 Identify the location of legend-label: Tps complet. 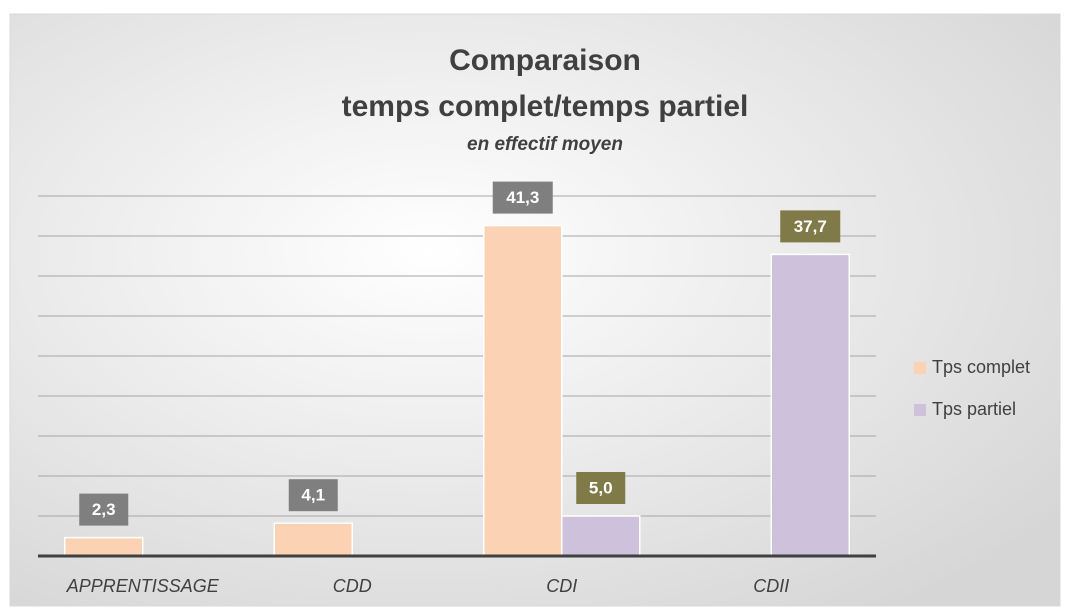
(981, 367).